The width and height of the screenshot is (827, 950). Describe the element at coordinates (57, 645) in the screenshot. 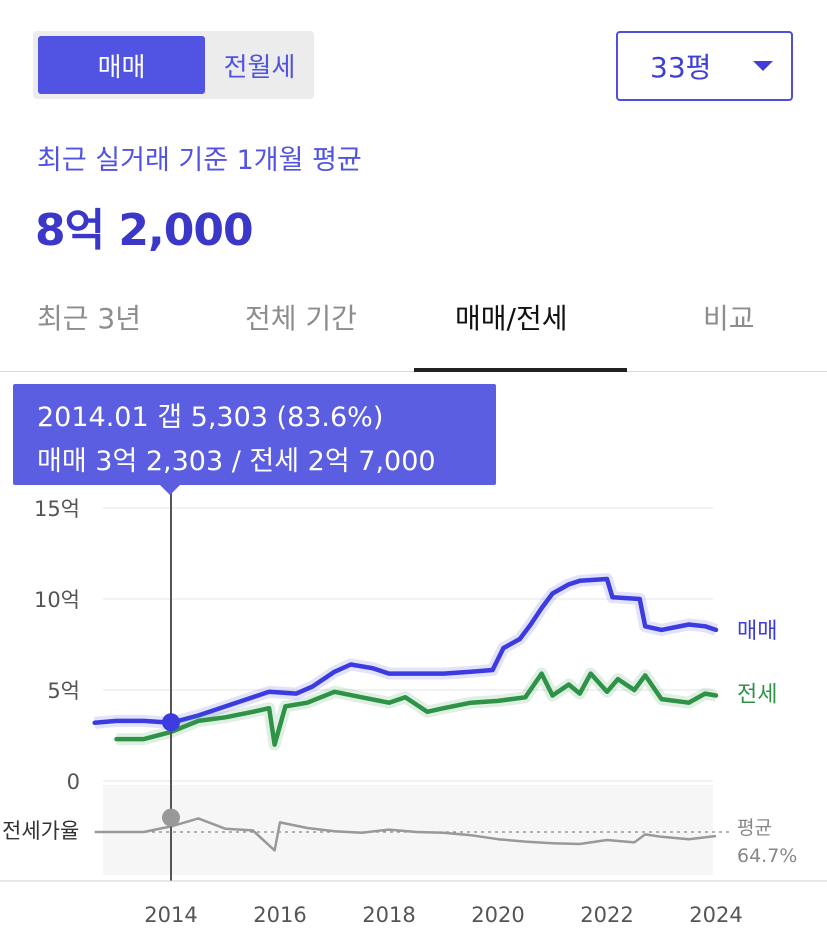

I see `y-axis-labels: 0 5억 10억 15억` at that location.